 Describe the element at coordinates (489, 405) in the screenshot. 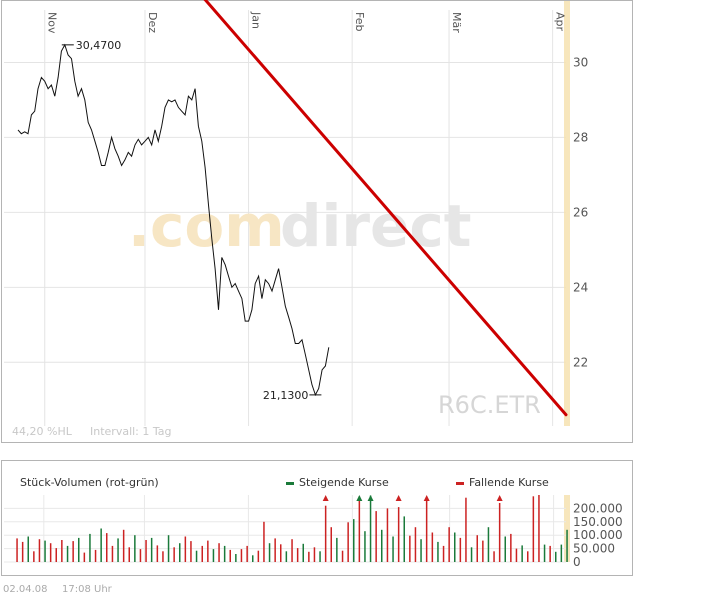

I see `symbol-label: R6C.ETR` at that location.